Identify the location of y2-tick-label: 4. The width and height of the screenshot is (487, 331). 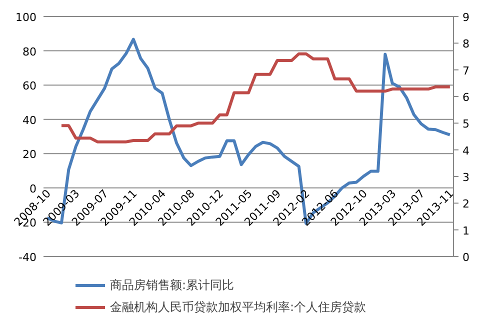
(466, 151).